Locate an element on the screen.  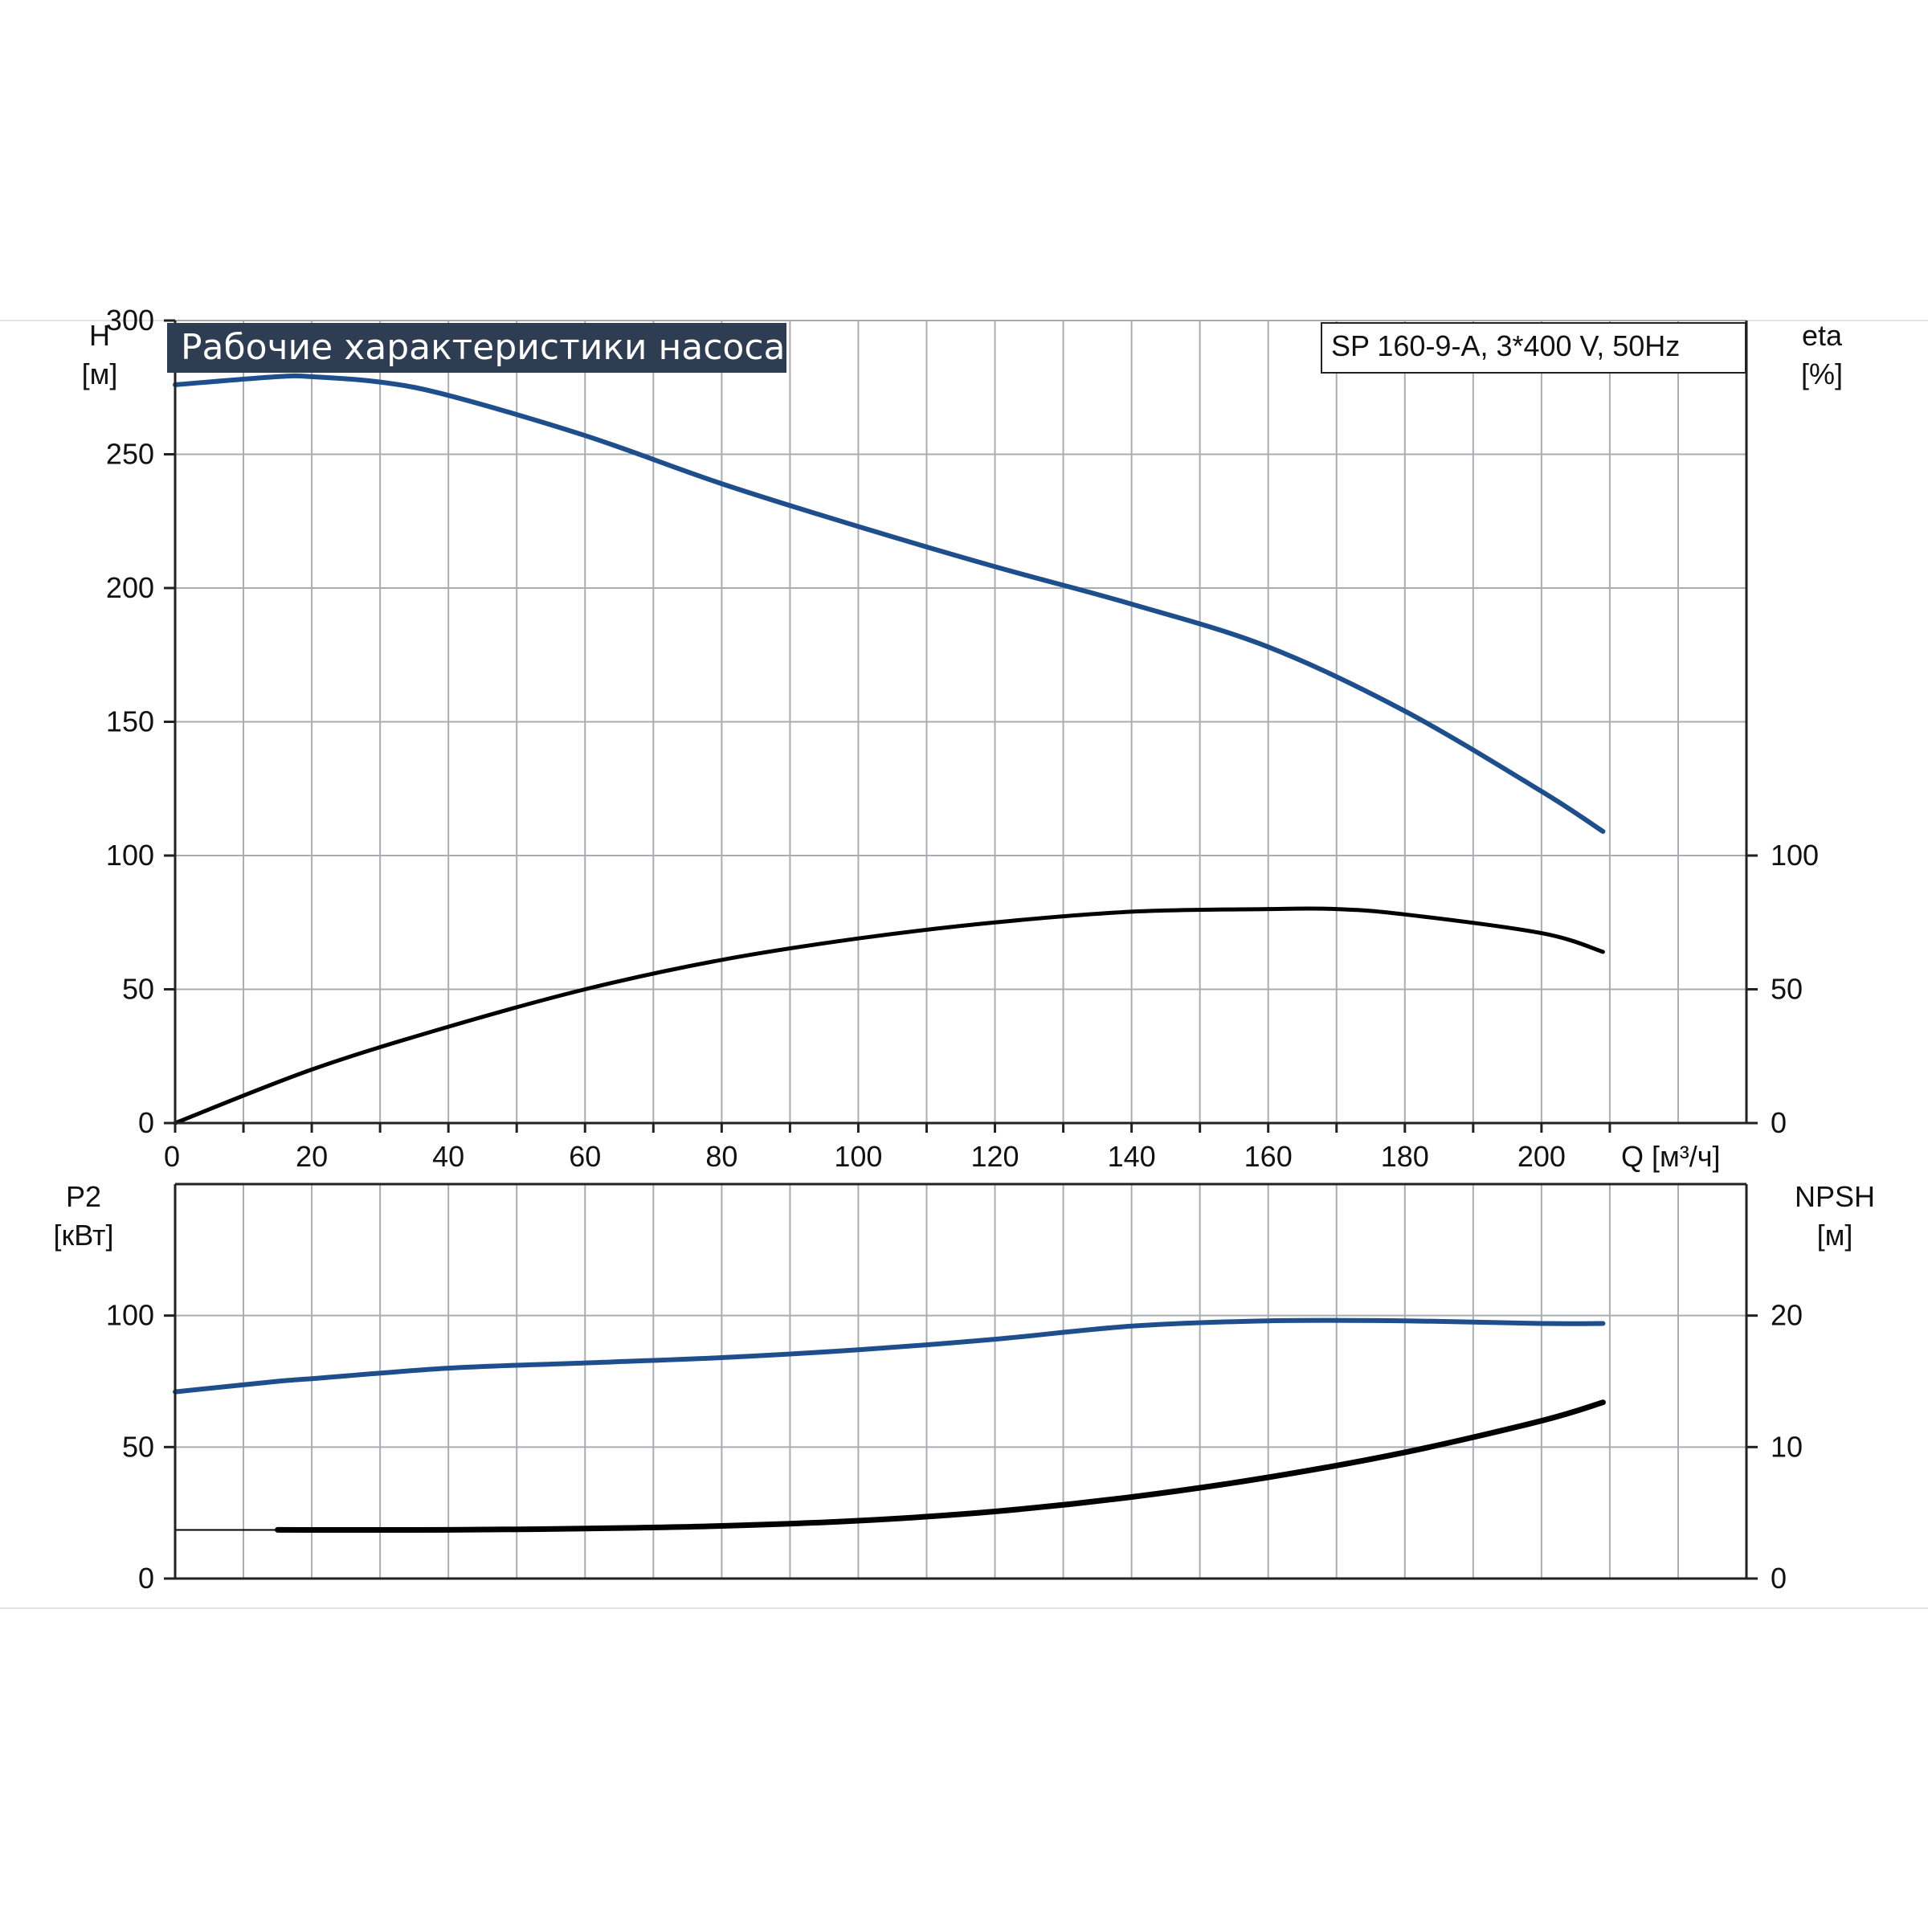
bottom-right-tick-label: 0 is located at coordinates (1779, 1578).